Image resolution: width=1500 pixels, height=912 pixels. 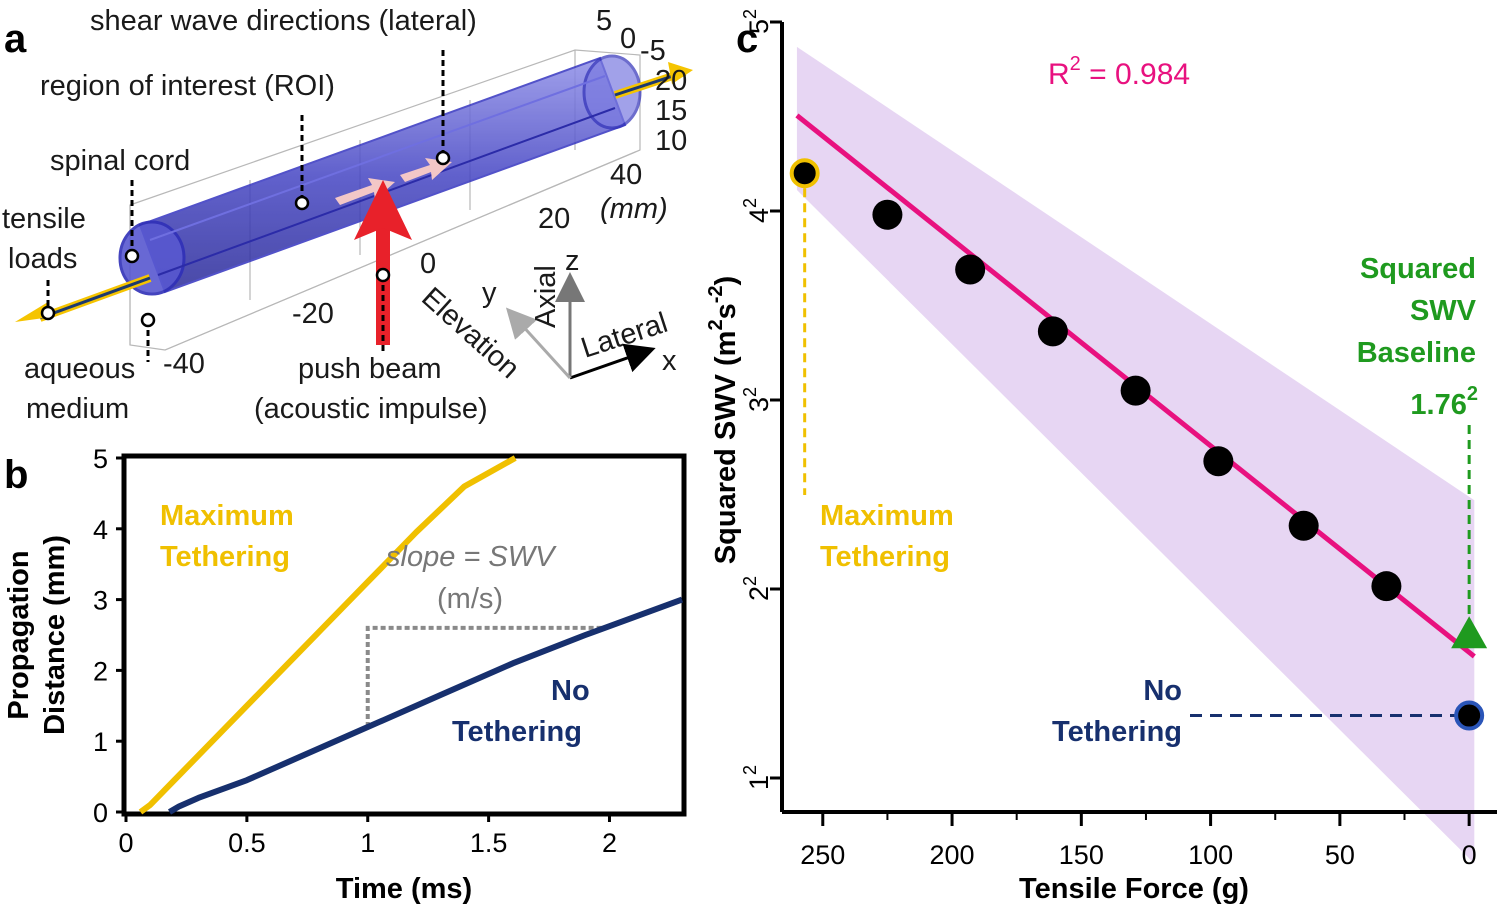 I want to click on max-tethering-point, so click(x=804, y=173).